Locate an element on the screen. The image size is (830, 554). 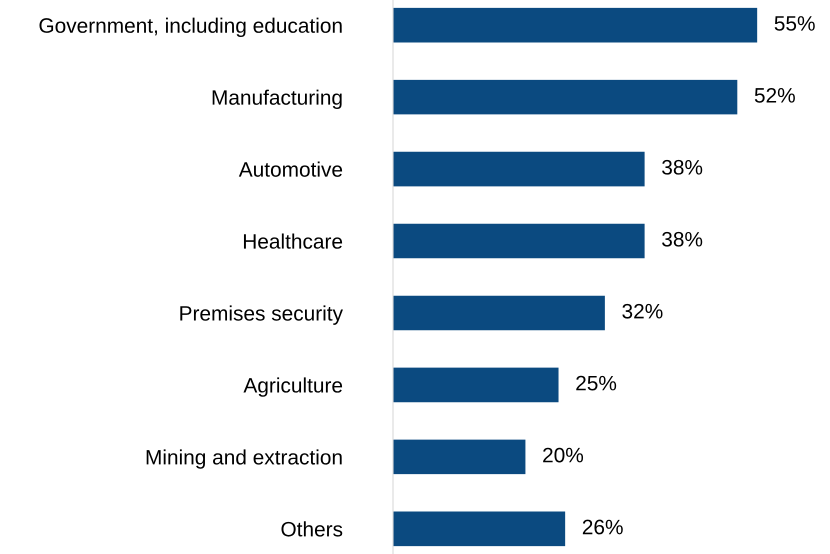
y-tick-label: Healthcare is located at coordinates (293, 241).